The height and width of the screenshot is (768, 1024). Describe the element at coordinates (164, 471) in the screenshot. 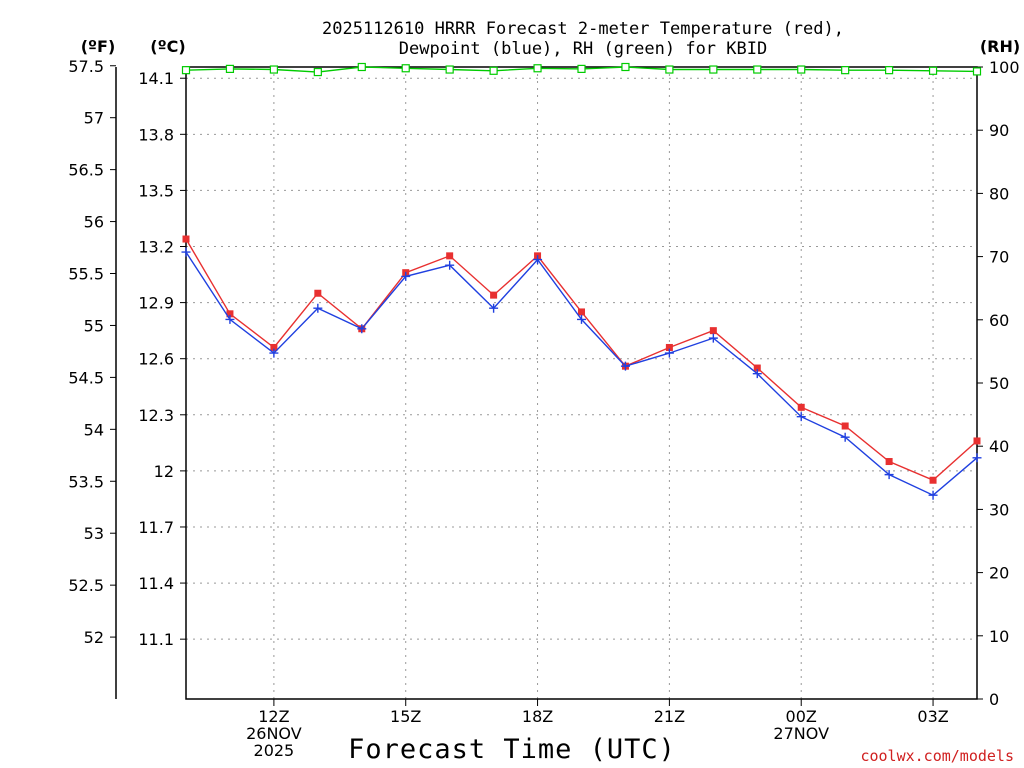

I see `celsius-tick-label-3: 12` at that location.